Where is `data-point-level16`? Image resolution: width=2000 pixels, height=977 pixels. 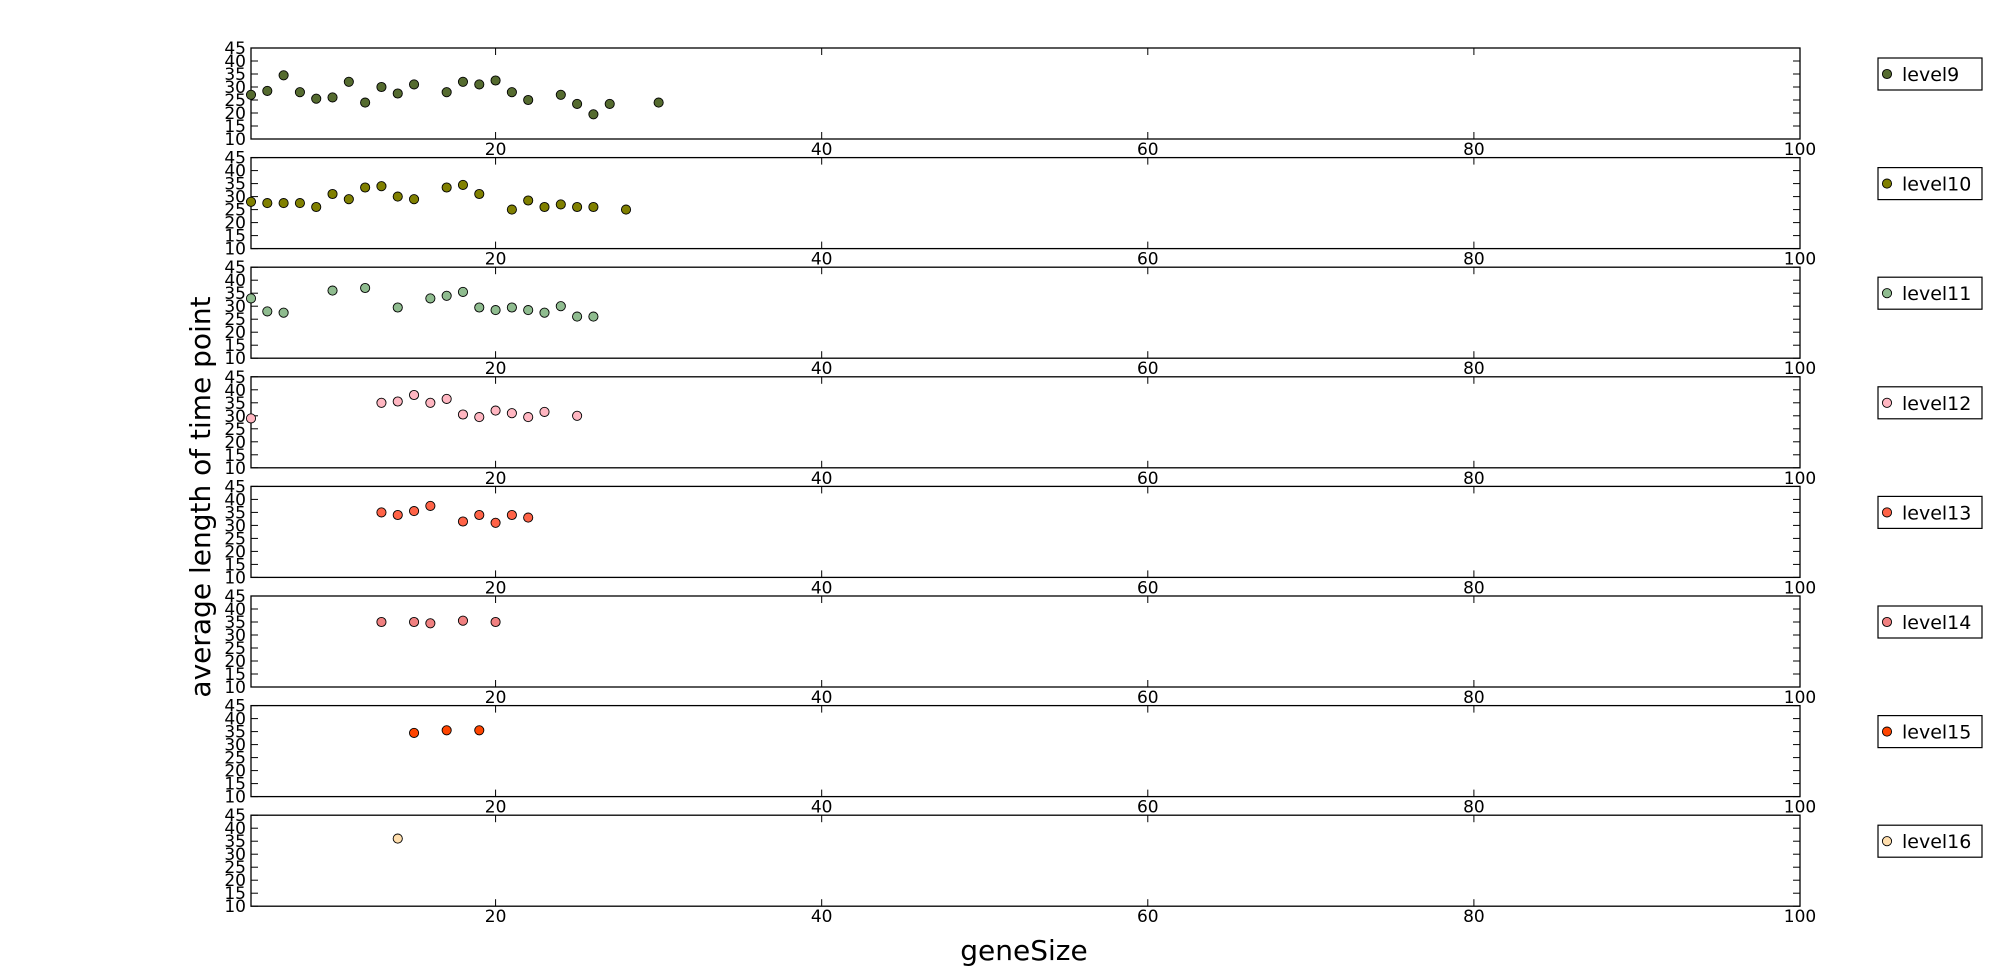
data-point-level16 is located at coordinates (397, 838).